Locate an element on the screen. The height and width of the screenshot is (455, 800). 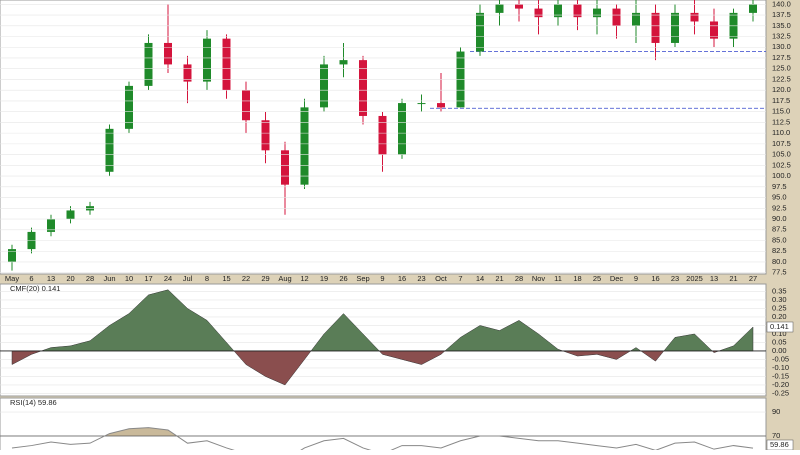
x-tick-label: 23 is located at coordinates (421, 278).